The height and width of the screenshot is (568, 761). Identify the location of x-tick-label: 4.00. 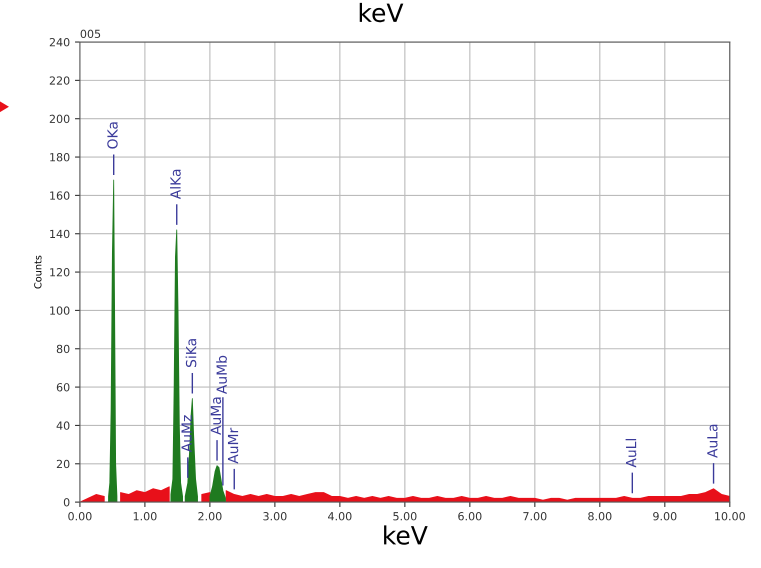
(340, 516).